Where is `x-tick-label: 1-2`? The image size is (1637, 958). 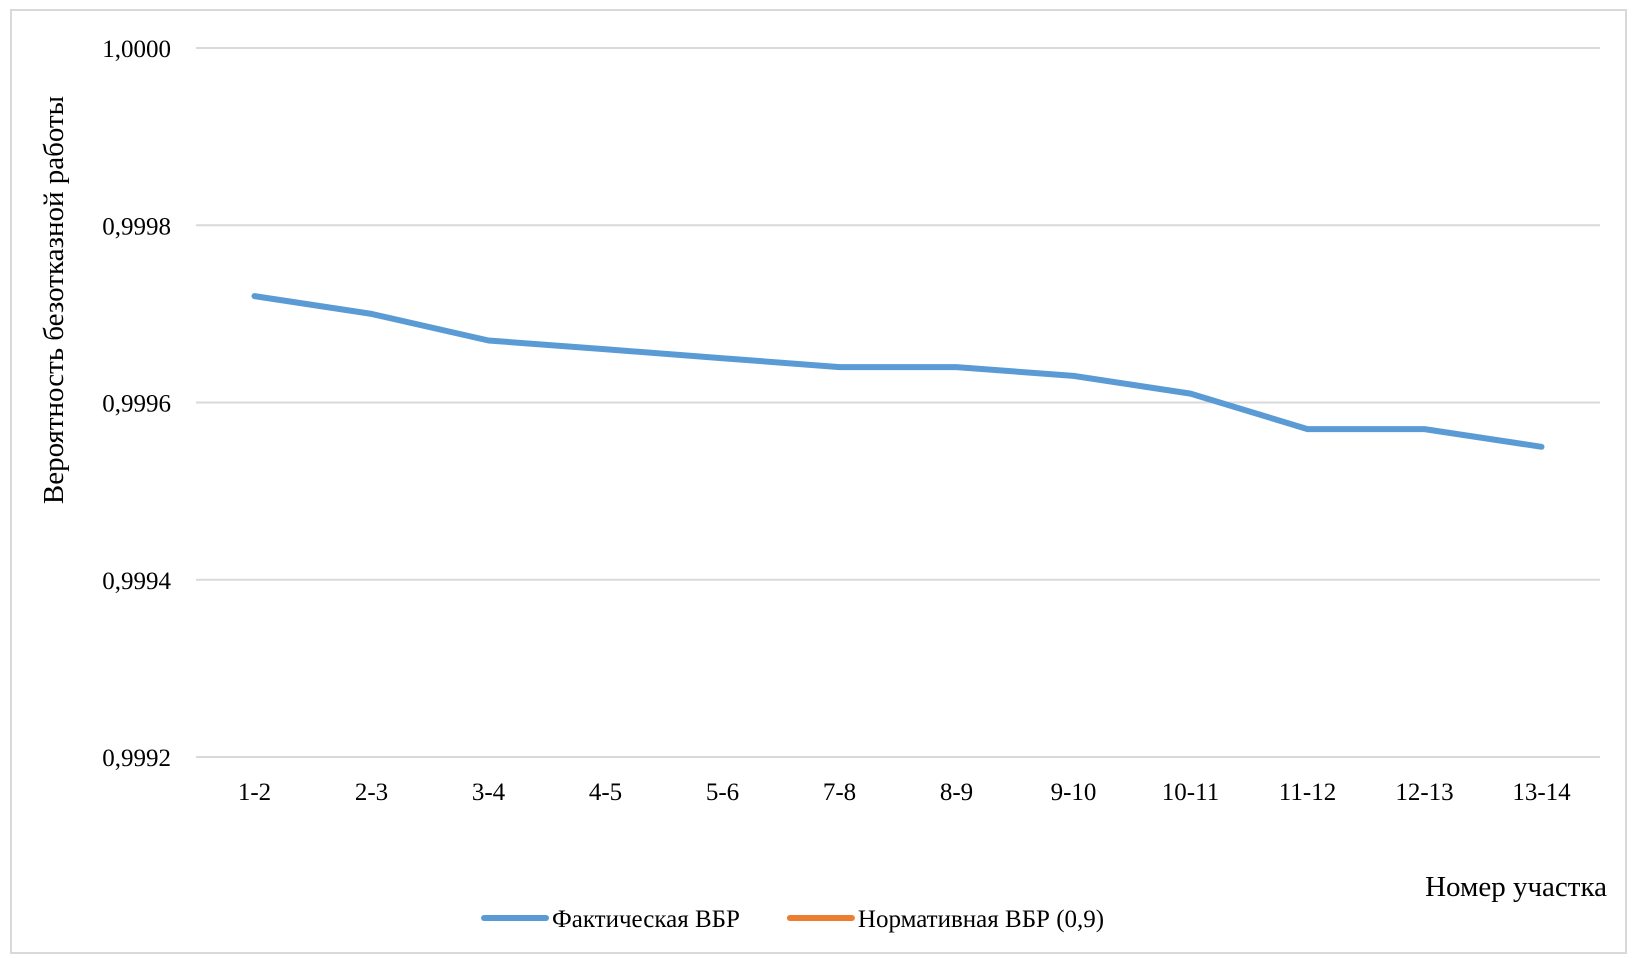 x-tick-label: 1-2 is located at coordinates (254, 792).